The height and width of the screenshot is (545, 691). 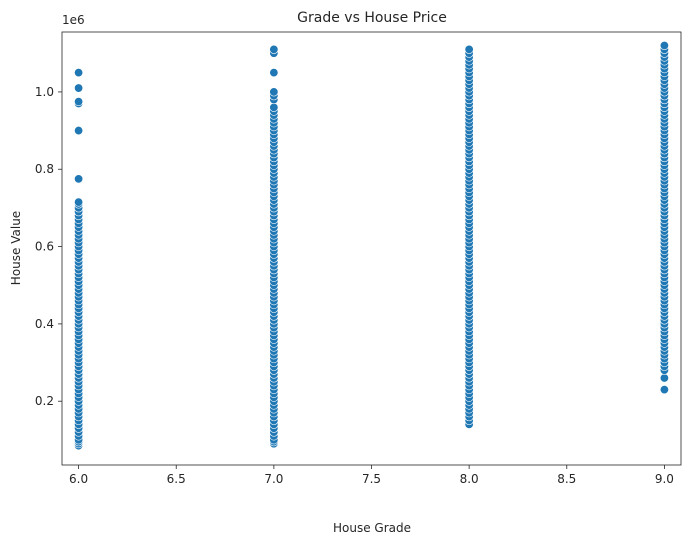 I want to click on y-axis-ticks: 0.2 0.4 0.6 0.8 1.0, so click(x=48, y=246).